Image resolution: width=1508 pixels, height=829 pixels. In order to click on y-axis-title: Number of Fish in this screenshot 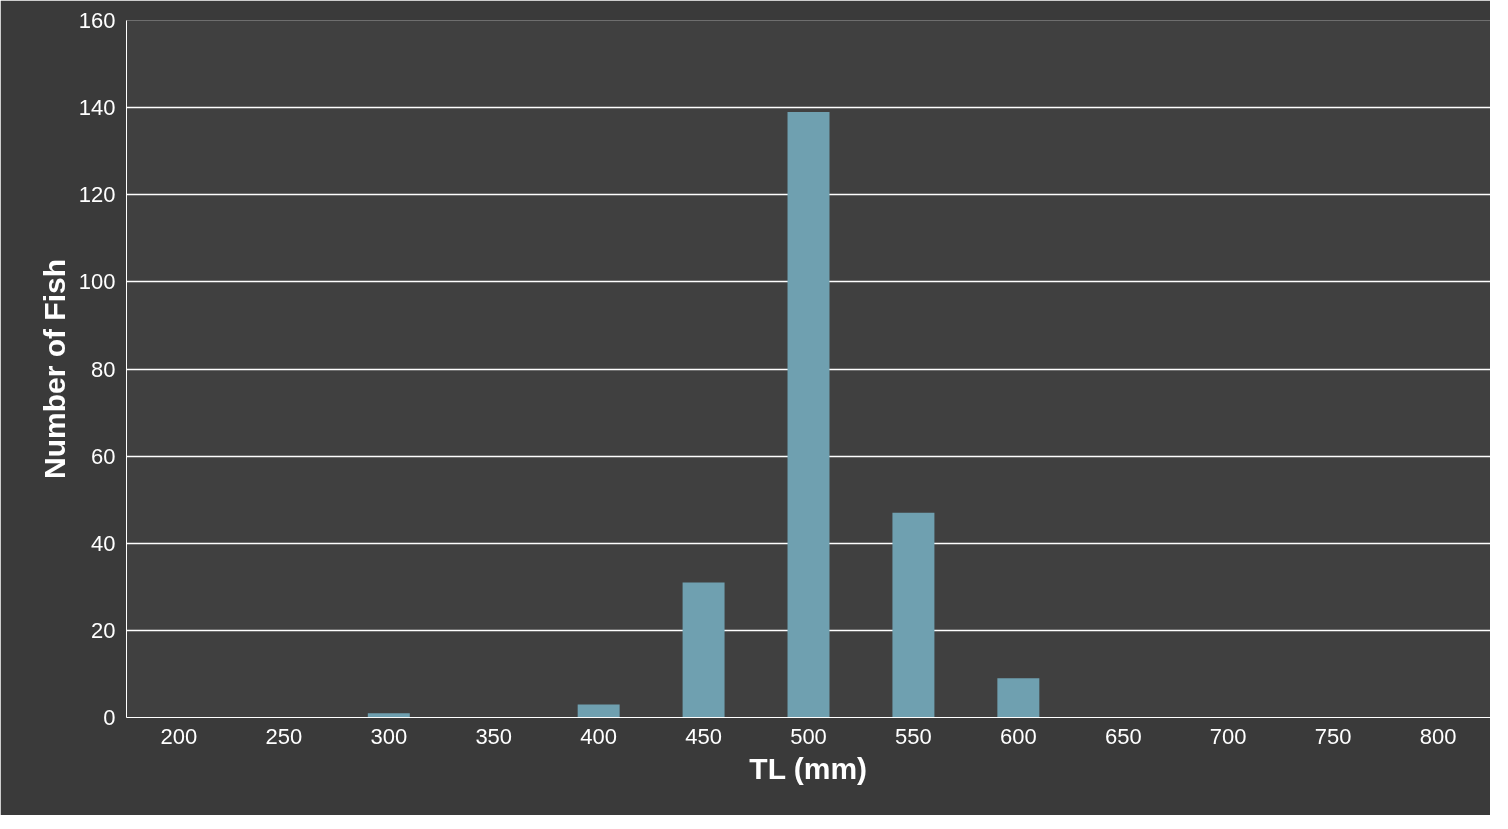, I will do `click(54, 368)`.